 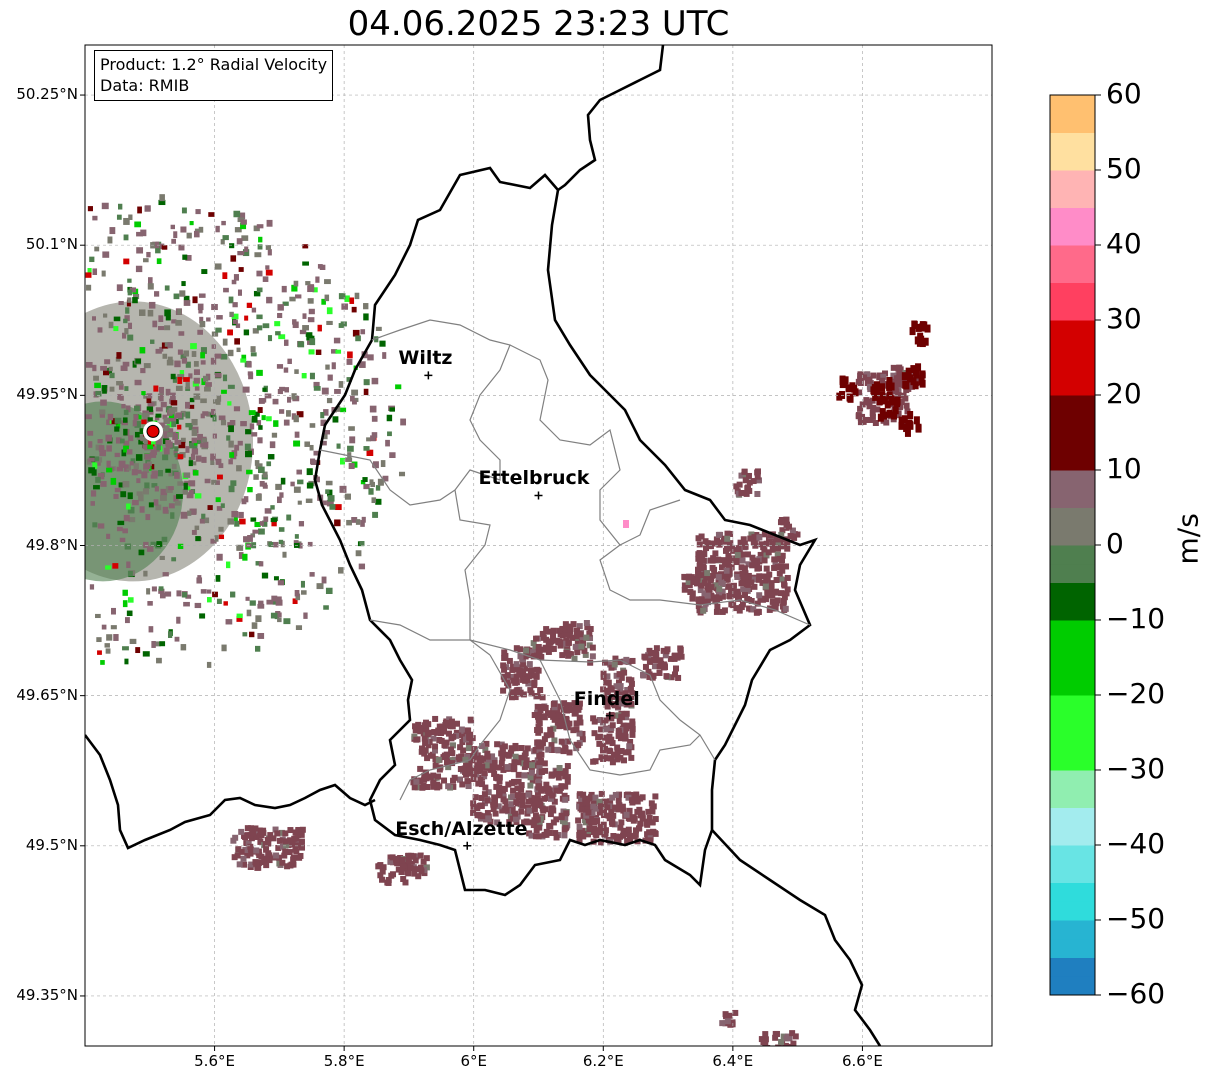 What do you see at coordinates (1115, 543) in the screenshot?
I see `colorbar-tick-label: 0` at bounding box center [1115, 543].